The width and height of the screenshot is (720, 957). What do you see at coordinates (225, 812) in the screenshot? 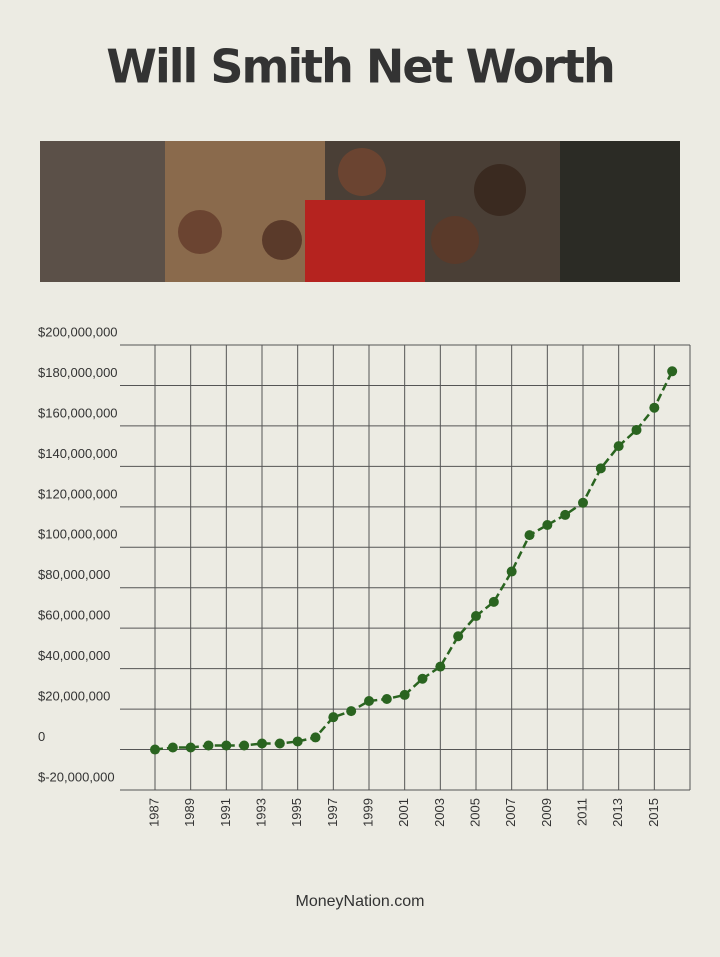
I see `x-tick-label: 1991` at bounding box center [225, 812].